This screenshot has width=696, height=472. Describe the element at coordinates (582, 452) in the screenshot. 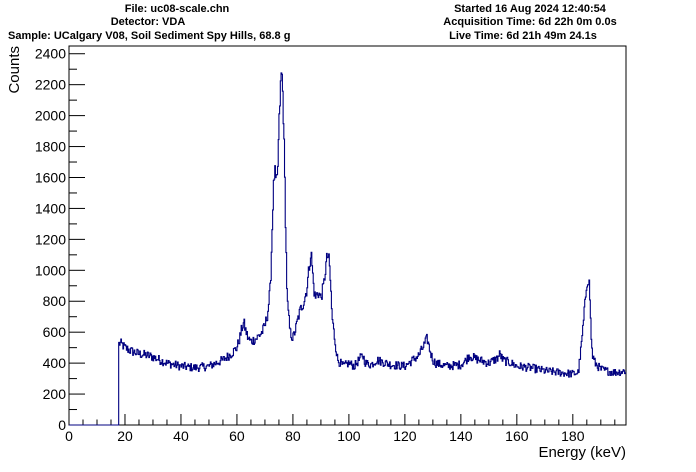

I see `x-axis-title: Energy (keV)` at that location.